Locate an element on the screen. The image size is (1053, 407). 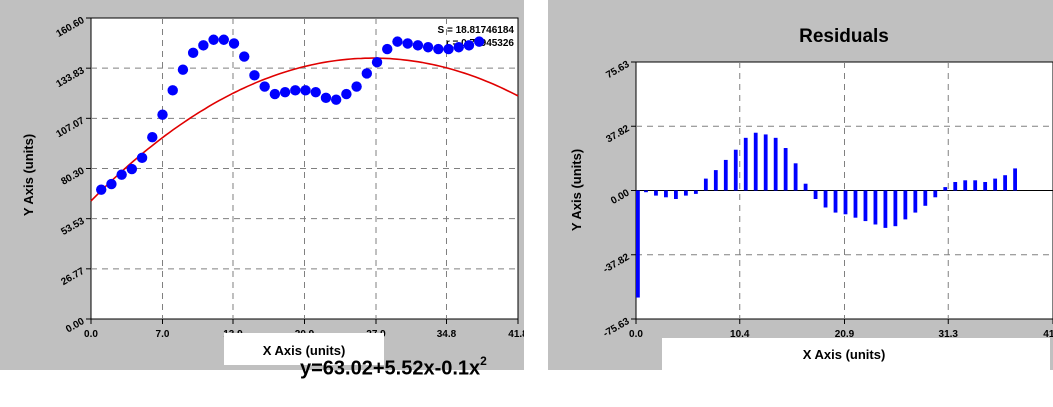
x-tick-label: 7.0 is located at coordinates (163, 334).